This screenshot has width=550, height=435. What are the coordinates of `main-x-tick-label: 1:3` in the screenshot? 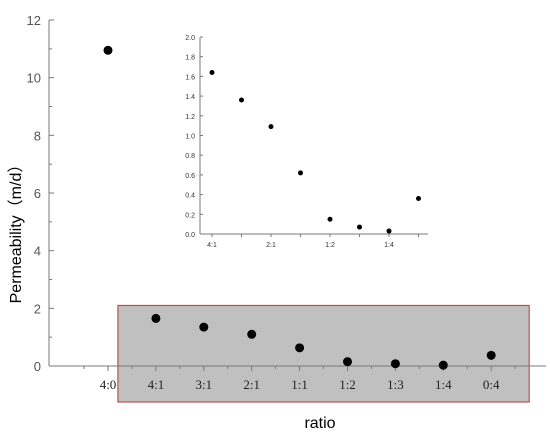 It's located at (395, 384).